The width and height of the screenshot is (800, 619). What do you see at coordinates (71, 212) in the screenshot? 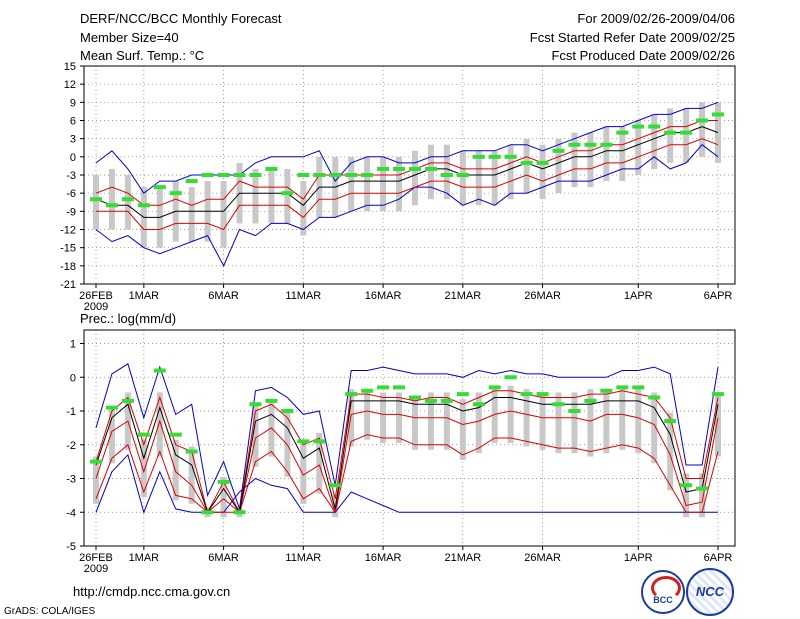
I see `y-tick-label: -9` at bounding box center [71, 212].